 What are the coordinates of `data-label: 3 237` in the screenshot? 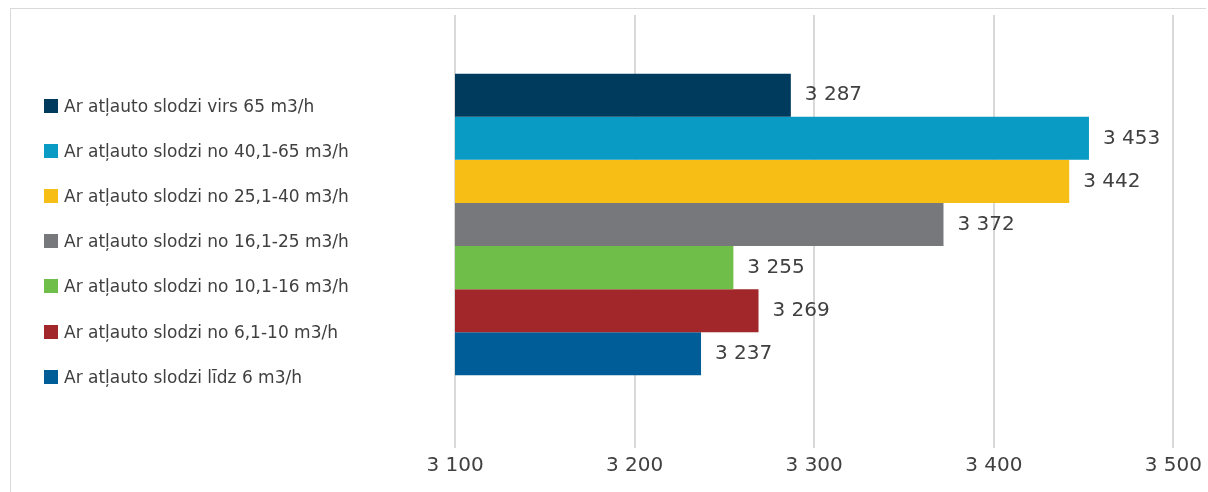 It's located at (744, 351).